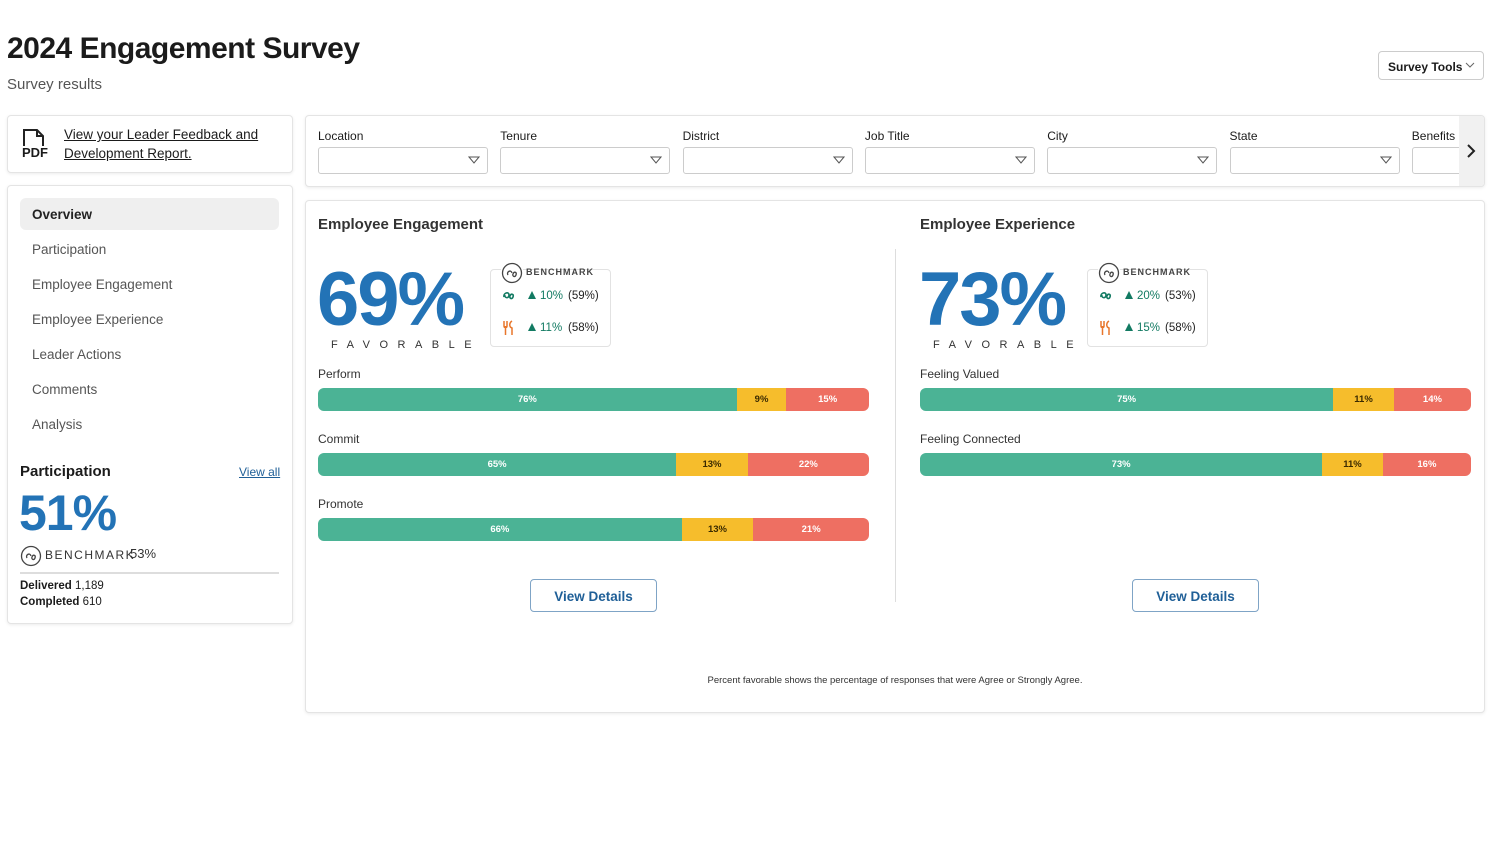 This screenshot has height=844, width=1500. I want to click on segment-label: 9%, so click(761, 399).